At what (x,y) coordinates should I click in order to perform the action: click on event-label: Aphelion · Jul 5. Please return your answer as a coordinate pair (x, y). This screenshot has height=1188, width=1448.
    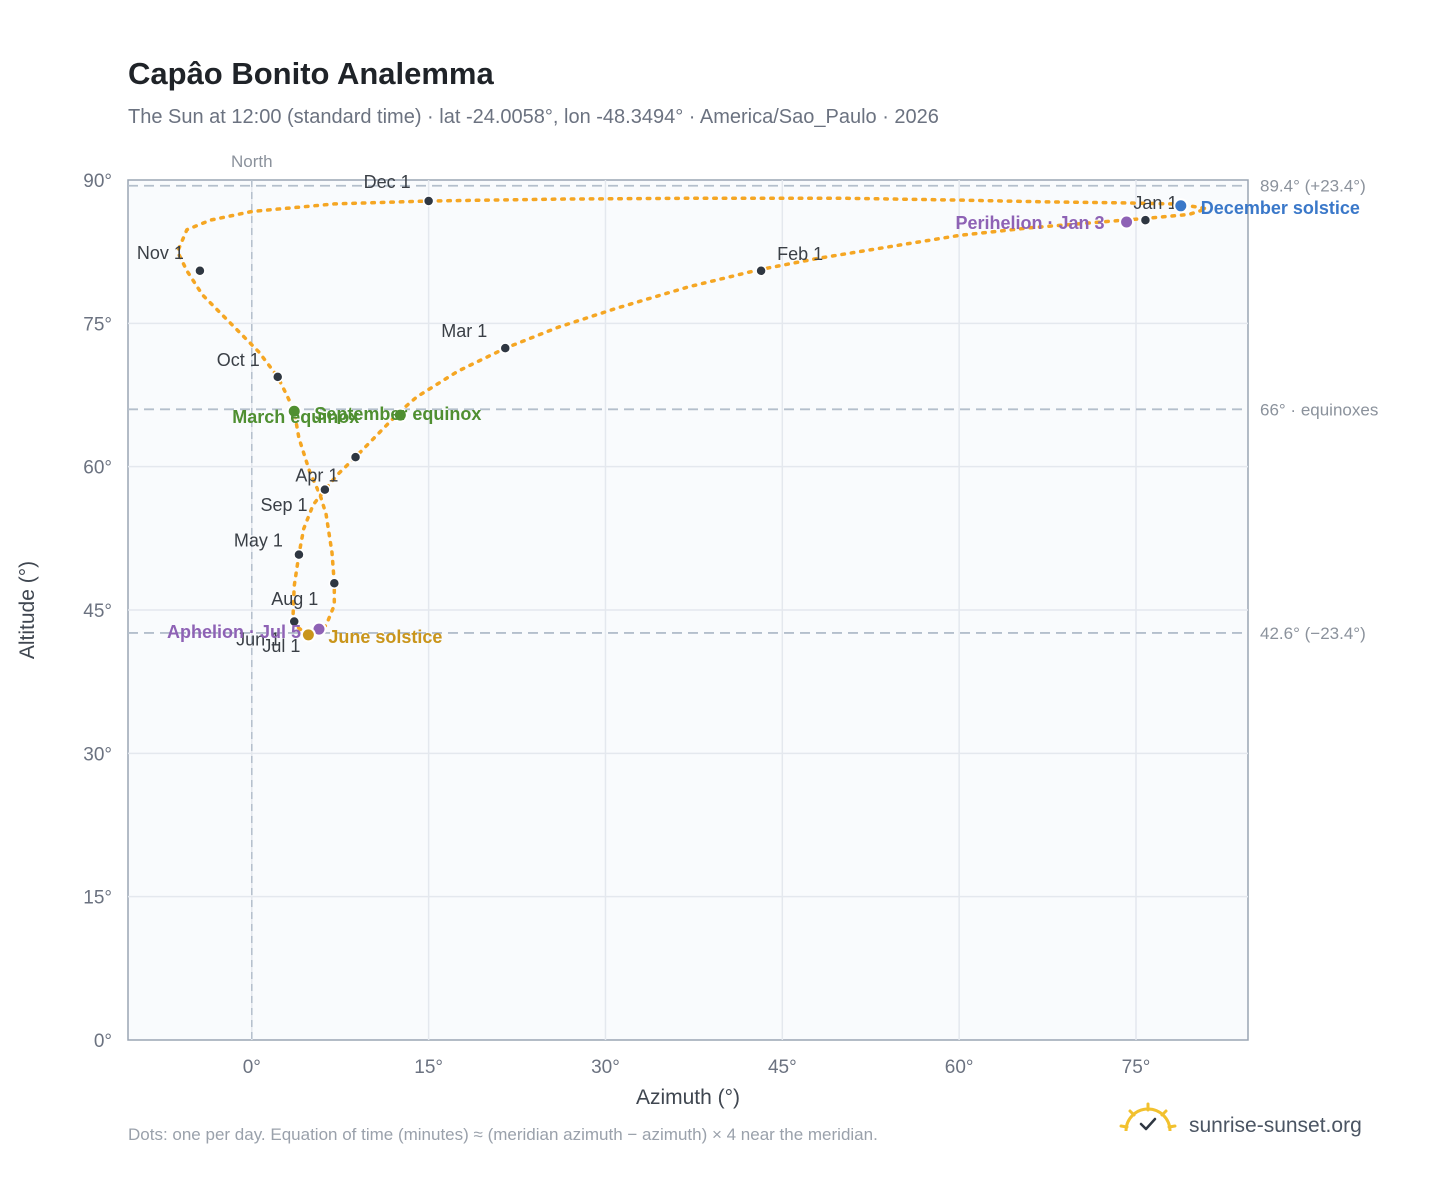
    Looking at the image, I should click on (234, 632).